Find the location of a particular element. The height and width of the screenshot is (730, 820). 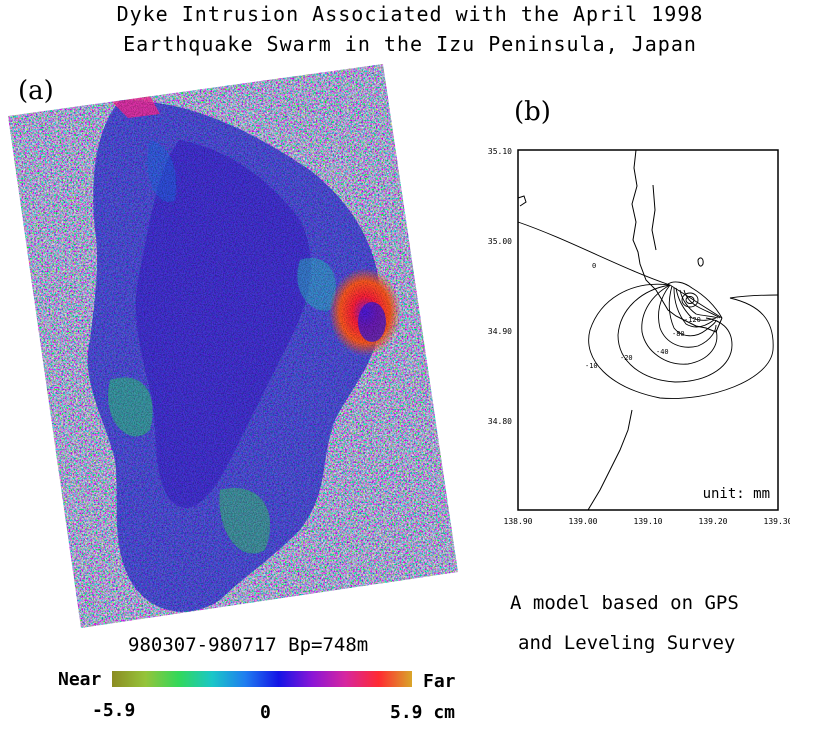

y-tick-label: 34.80 is located at coordinates (500, 421).